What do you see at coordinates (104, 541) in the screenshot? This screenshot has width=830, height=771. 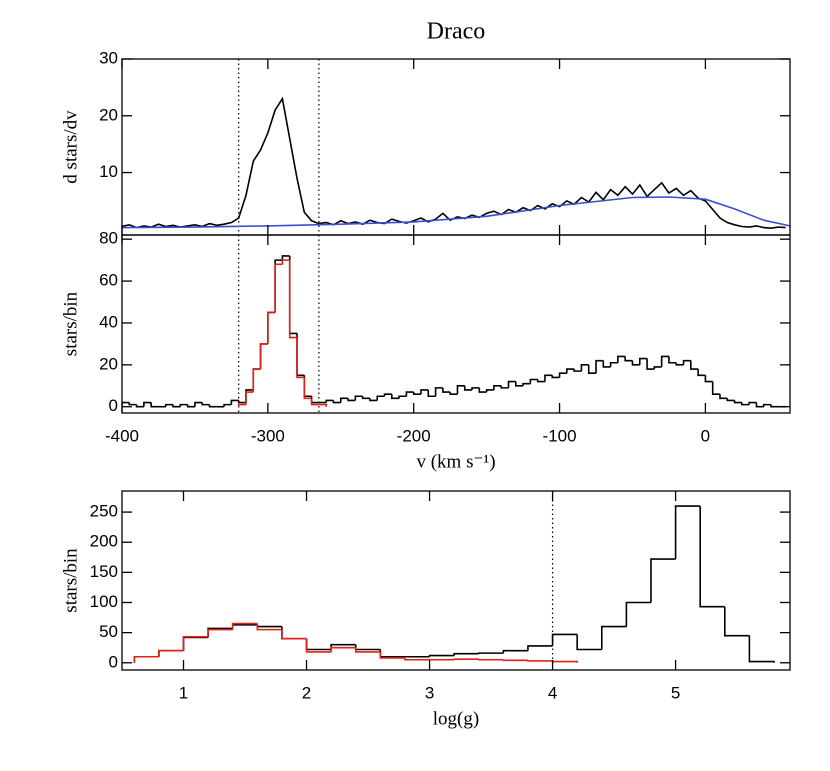 I see `y-tick-label: 200` at bounding box center [104, 541].